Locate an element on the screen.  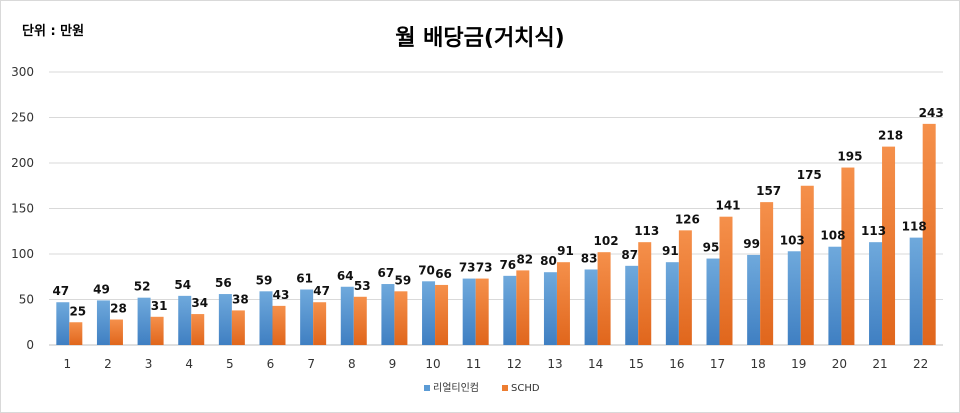
y-tick-label: 200 is located at coordinates (22, 163).